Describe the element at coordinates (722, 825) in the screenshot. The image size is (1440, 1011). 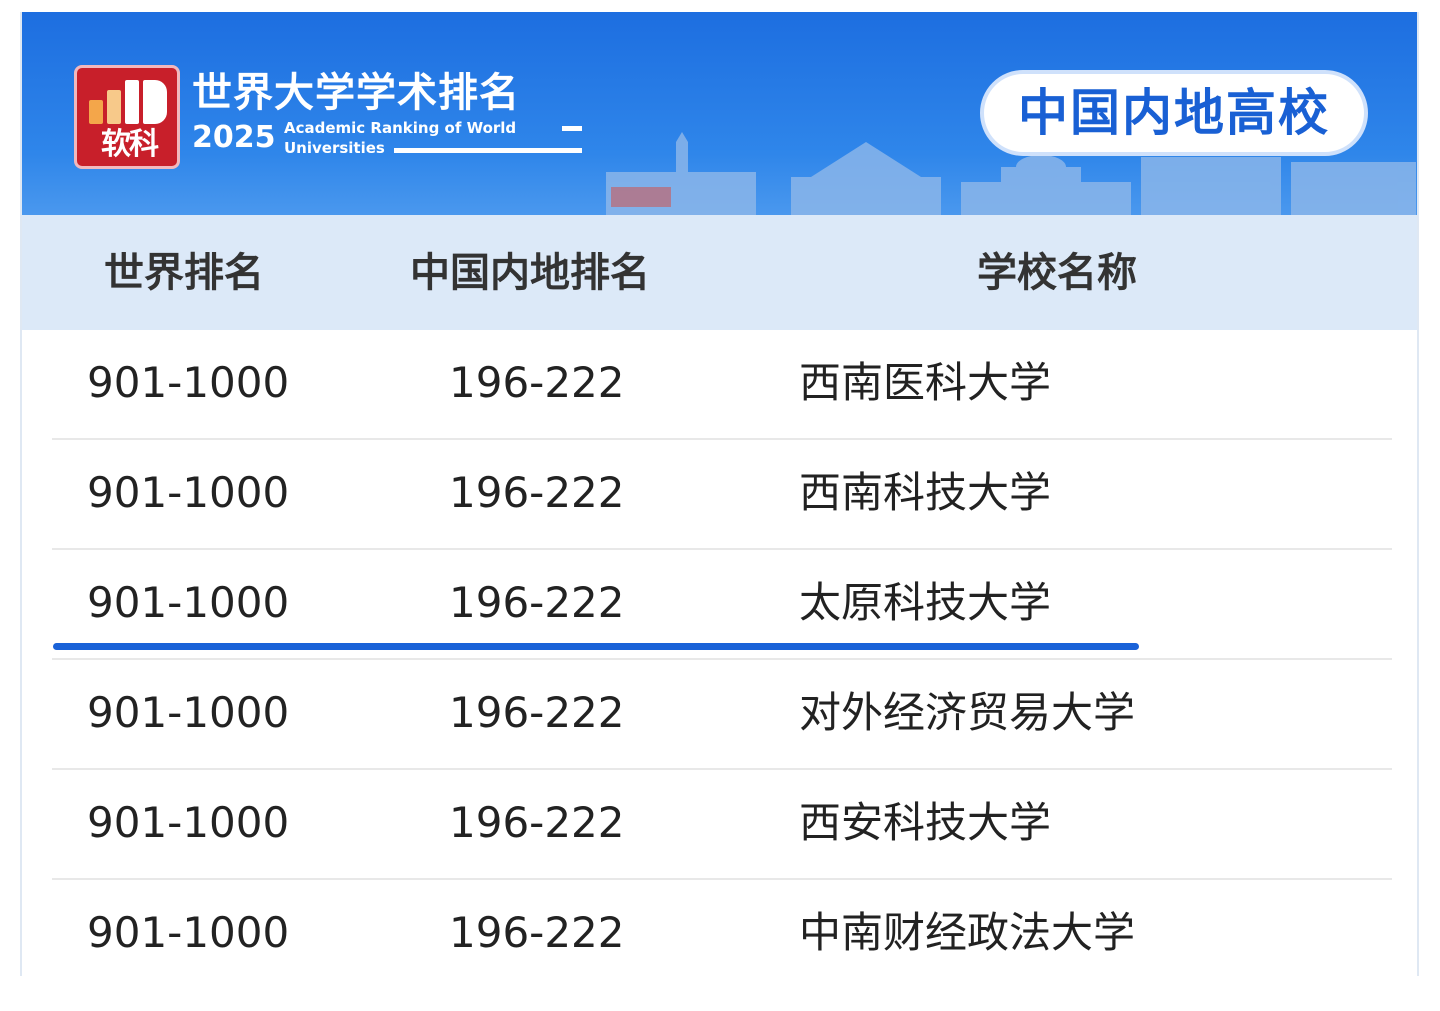
I see `table-row: 901-1000 196-222 西安科技大学` at that location.